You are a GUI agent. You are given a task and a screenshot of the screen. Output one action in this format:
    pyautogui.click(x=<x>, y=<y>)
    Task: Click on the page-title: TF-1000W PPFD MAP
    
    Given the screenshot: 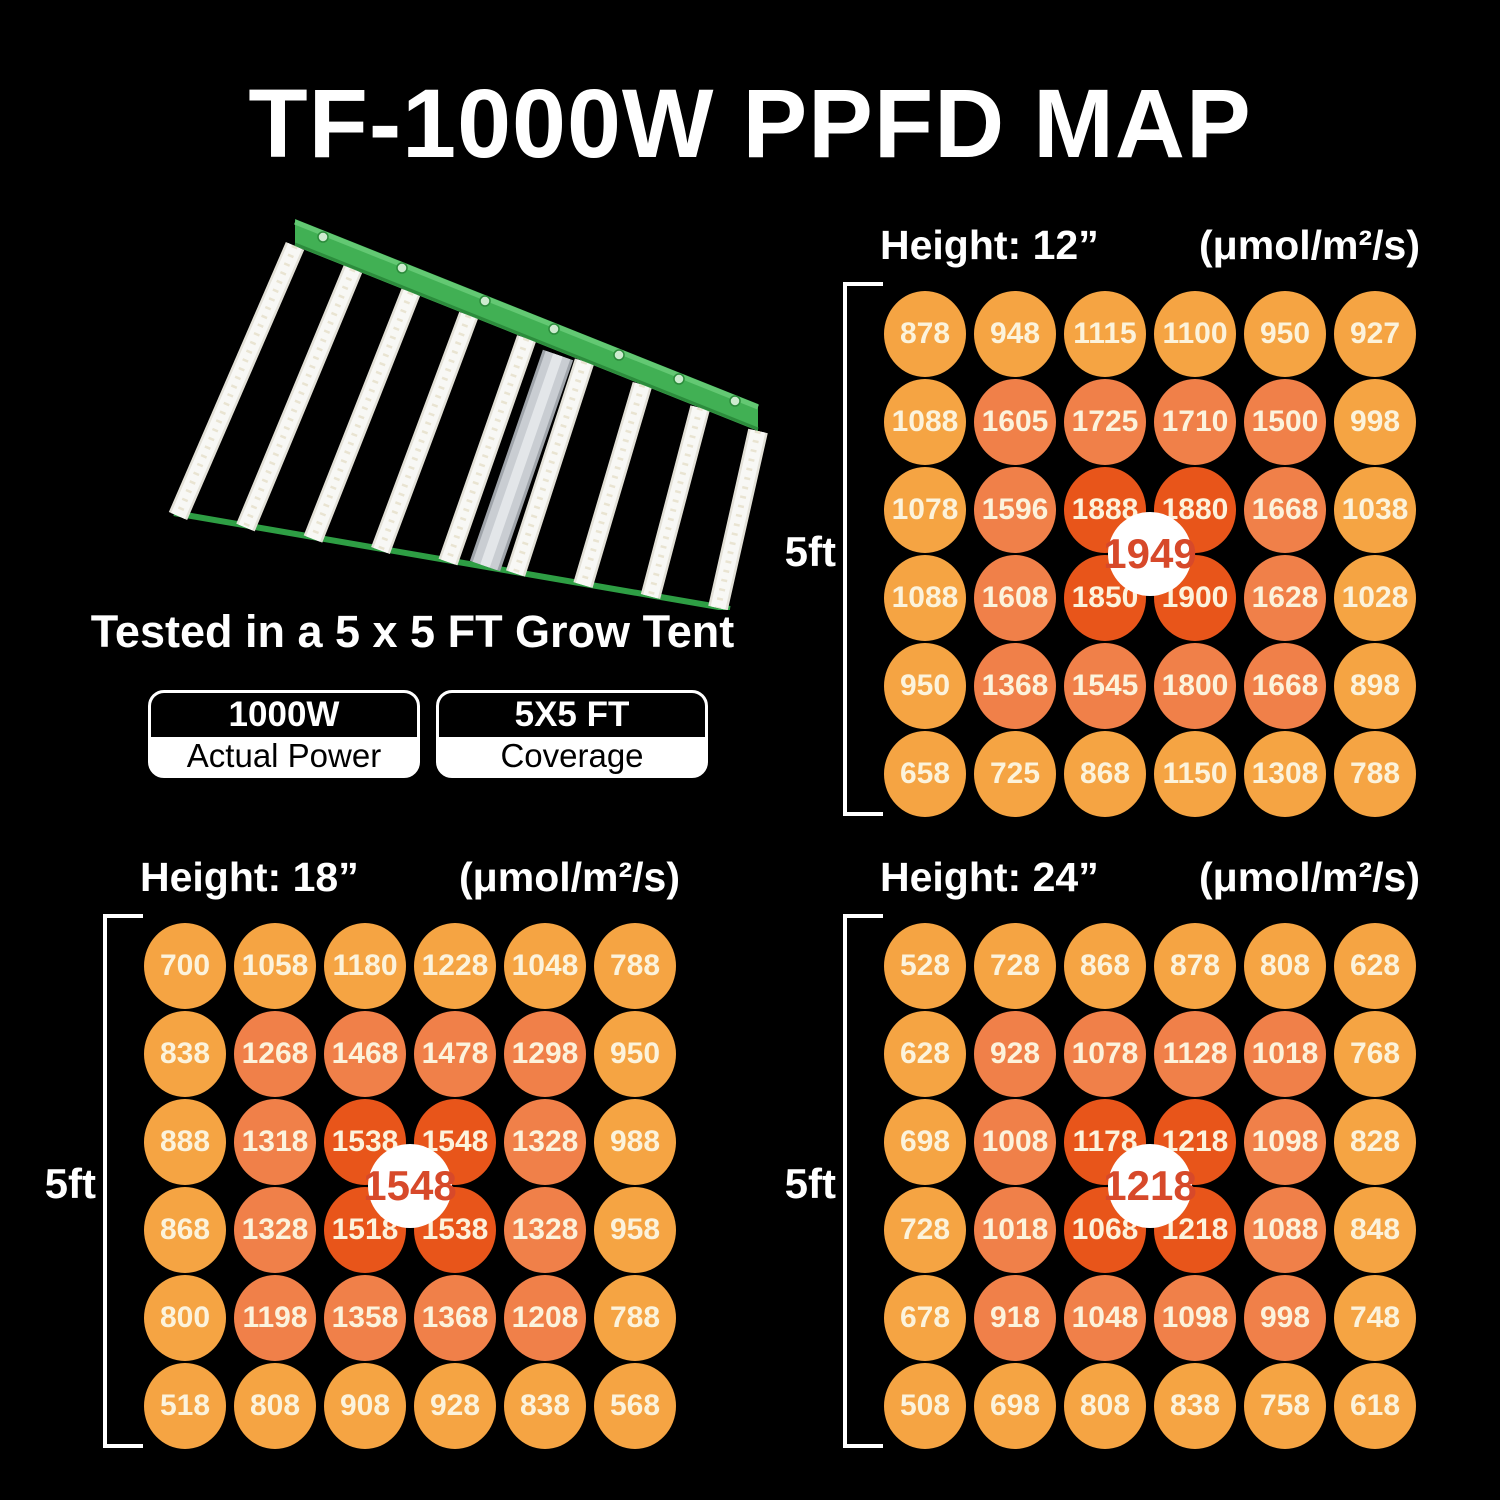 What is the action you would take?
    pyautogui.click(x=750, y=123)
    